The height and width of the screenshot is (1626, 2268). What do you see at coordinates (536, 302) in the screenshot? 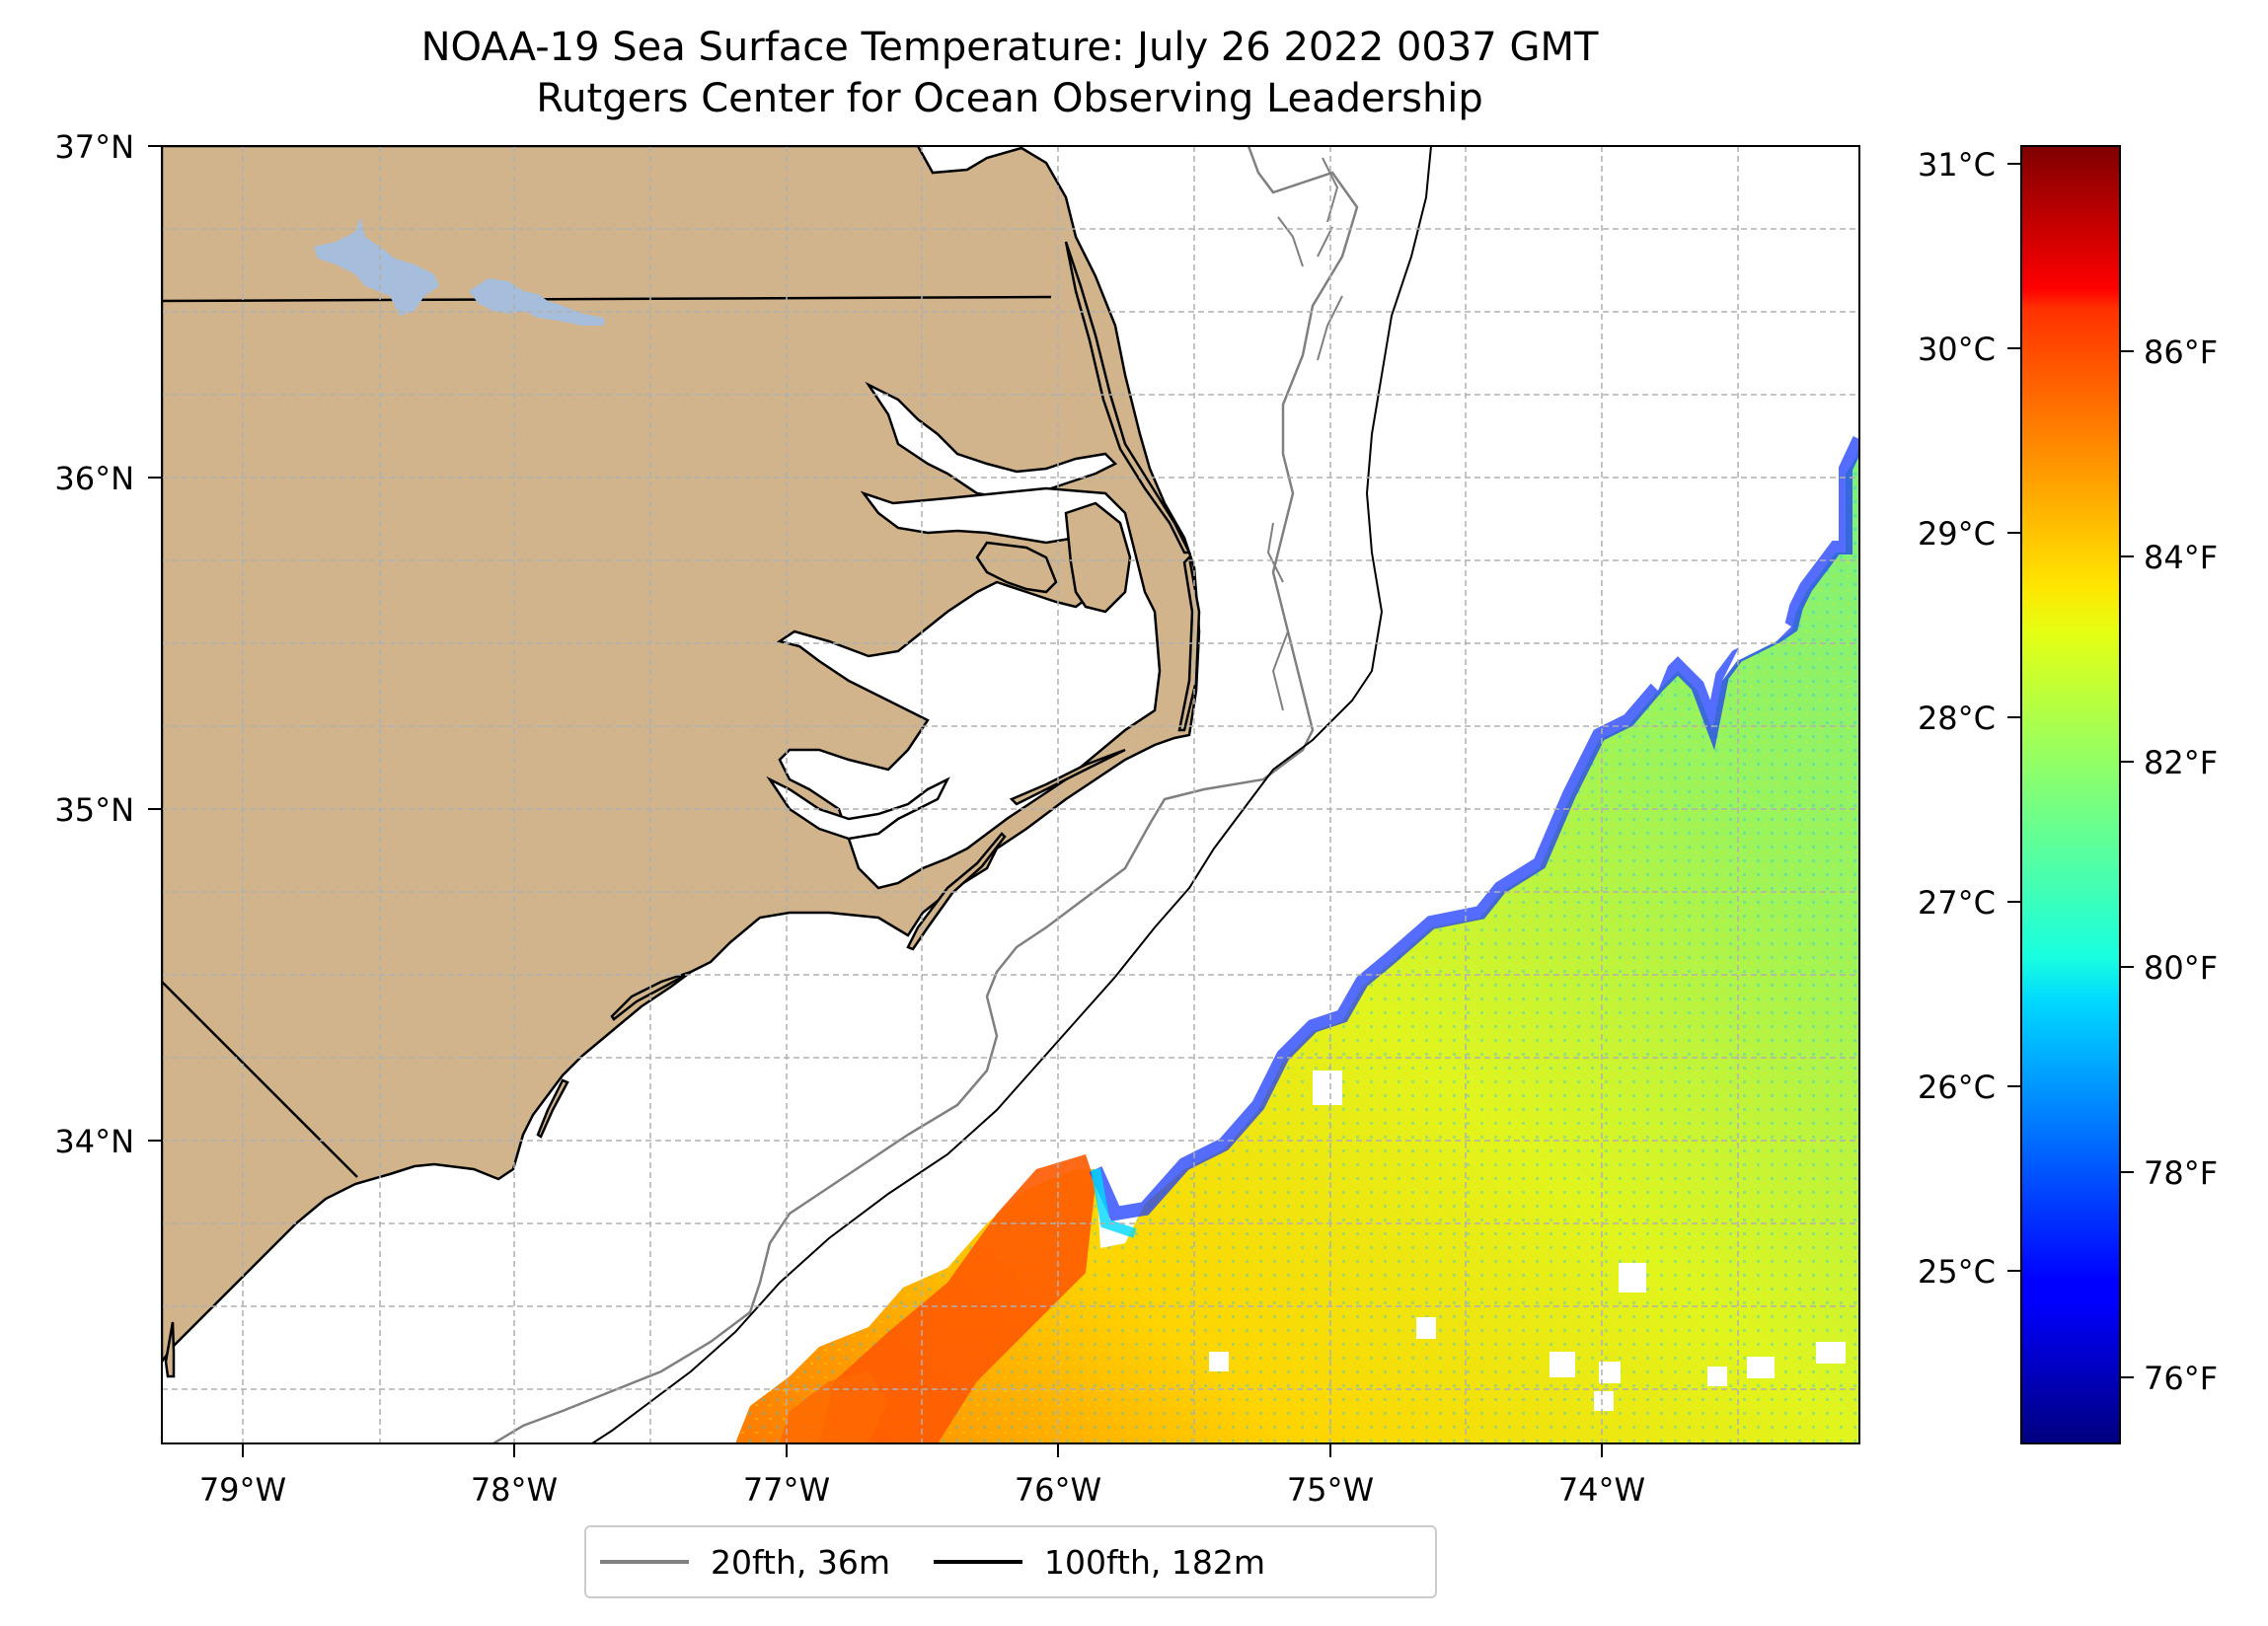
I see `lake-gaston` at bounding box center [536, 302].